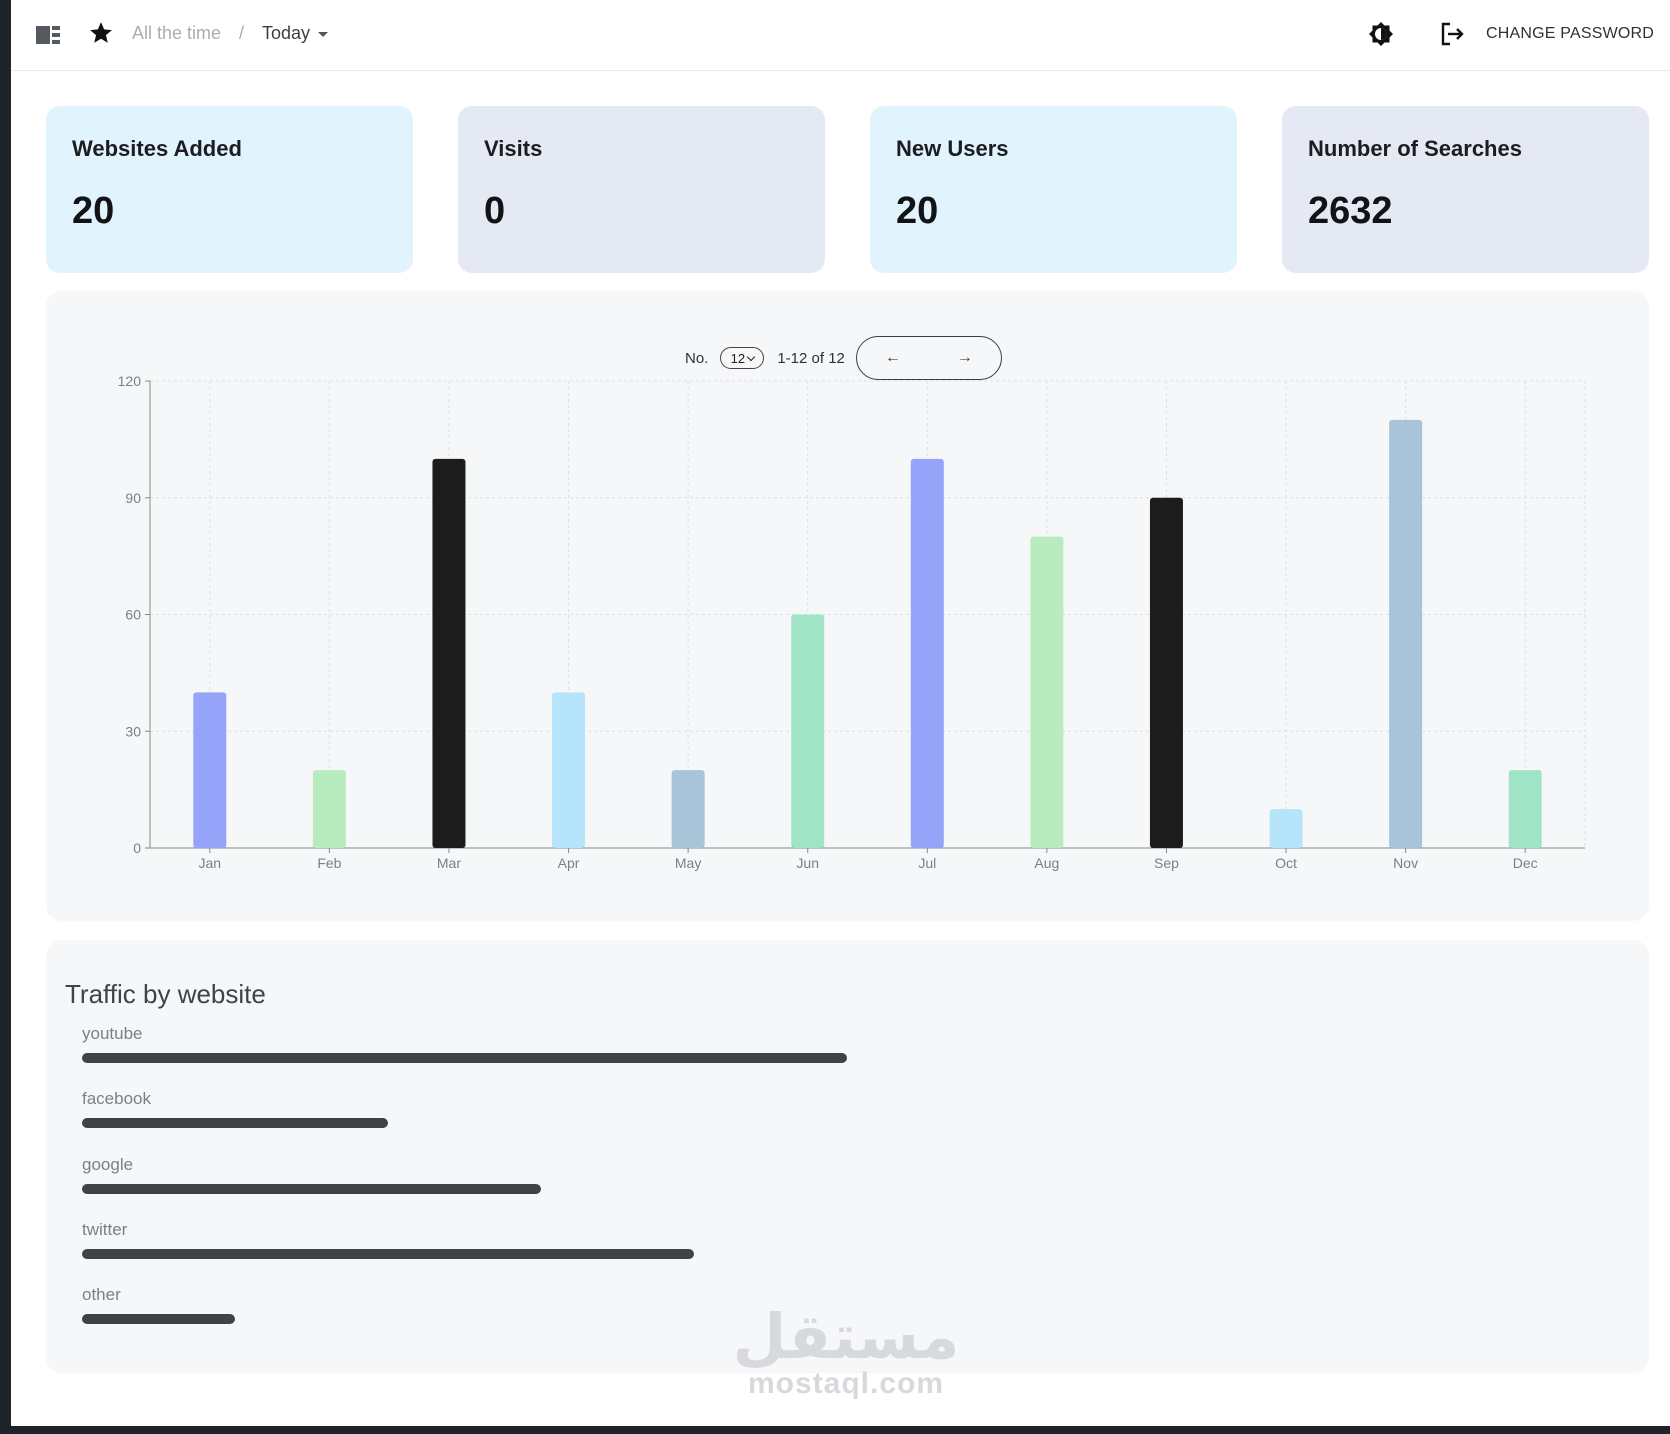  Describe the element at coordinates (808, 731) in the screenshot. I see `bar-jun` at that location.